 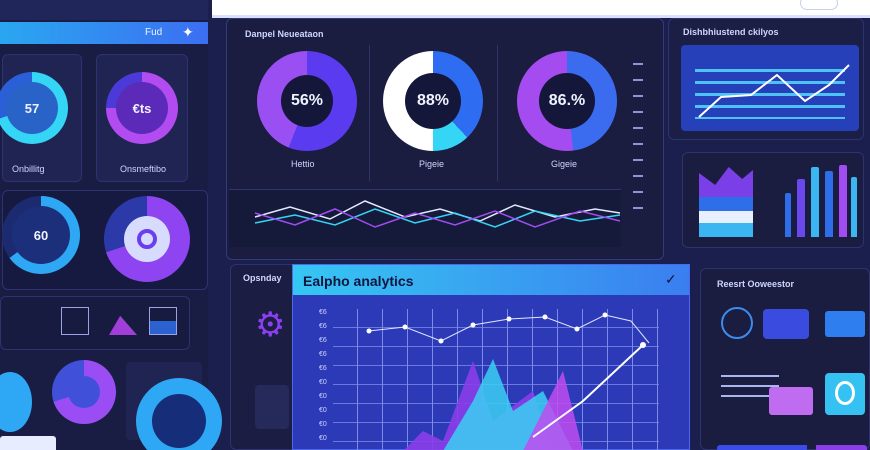 I want to click on sidebar-gauge-left: 57, so click(x=34, y=108).